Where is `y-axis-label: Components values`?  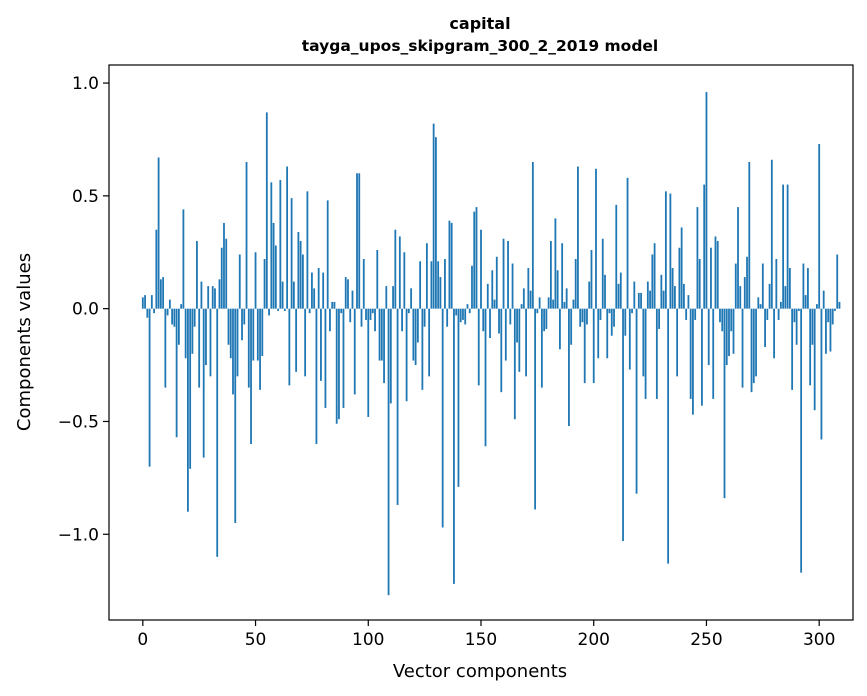
y-axis-label: Components values is located at coordinates (24, 342).